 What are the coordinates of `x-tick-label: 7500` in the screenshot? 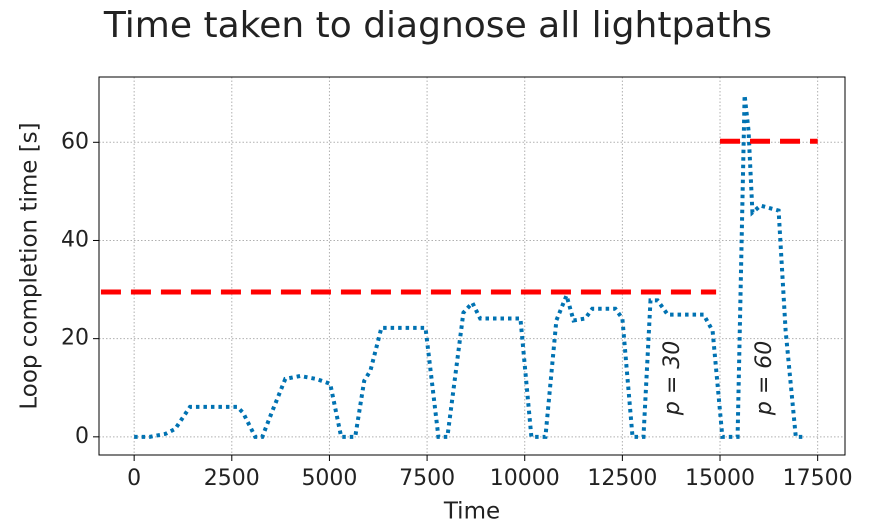 It's located at (427, 478).